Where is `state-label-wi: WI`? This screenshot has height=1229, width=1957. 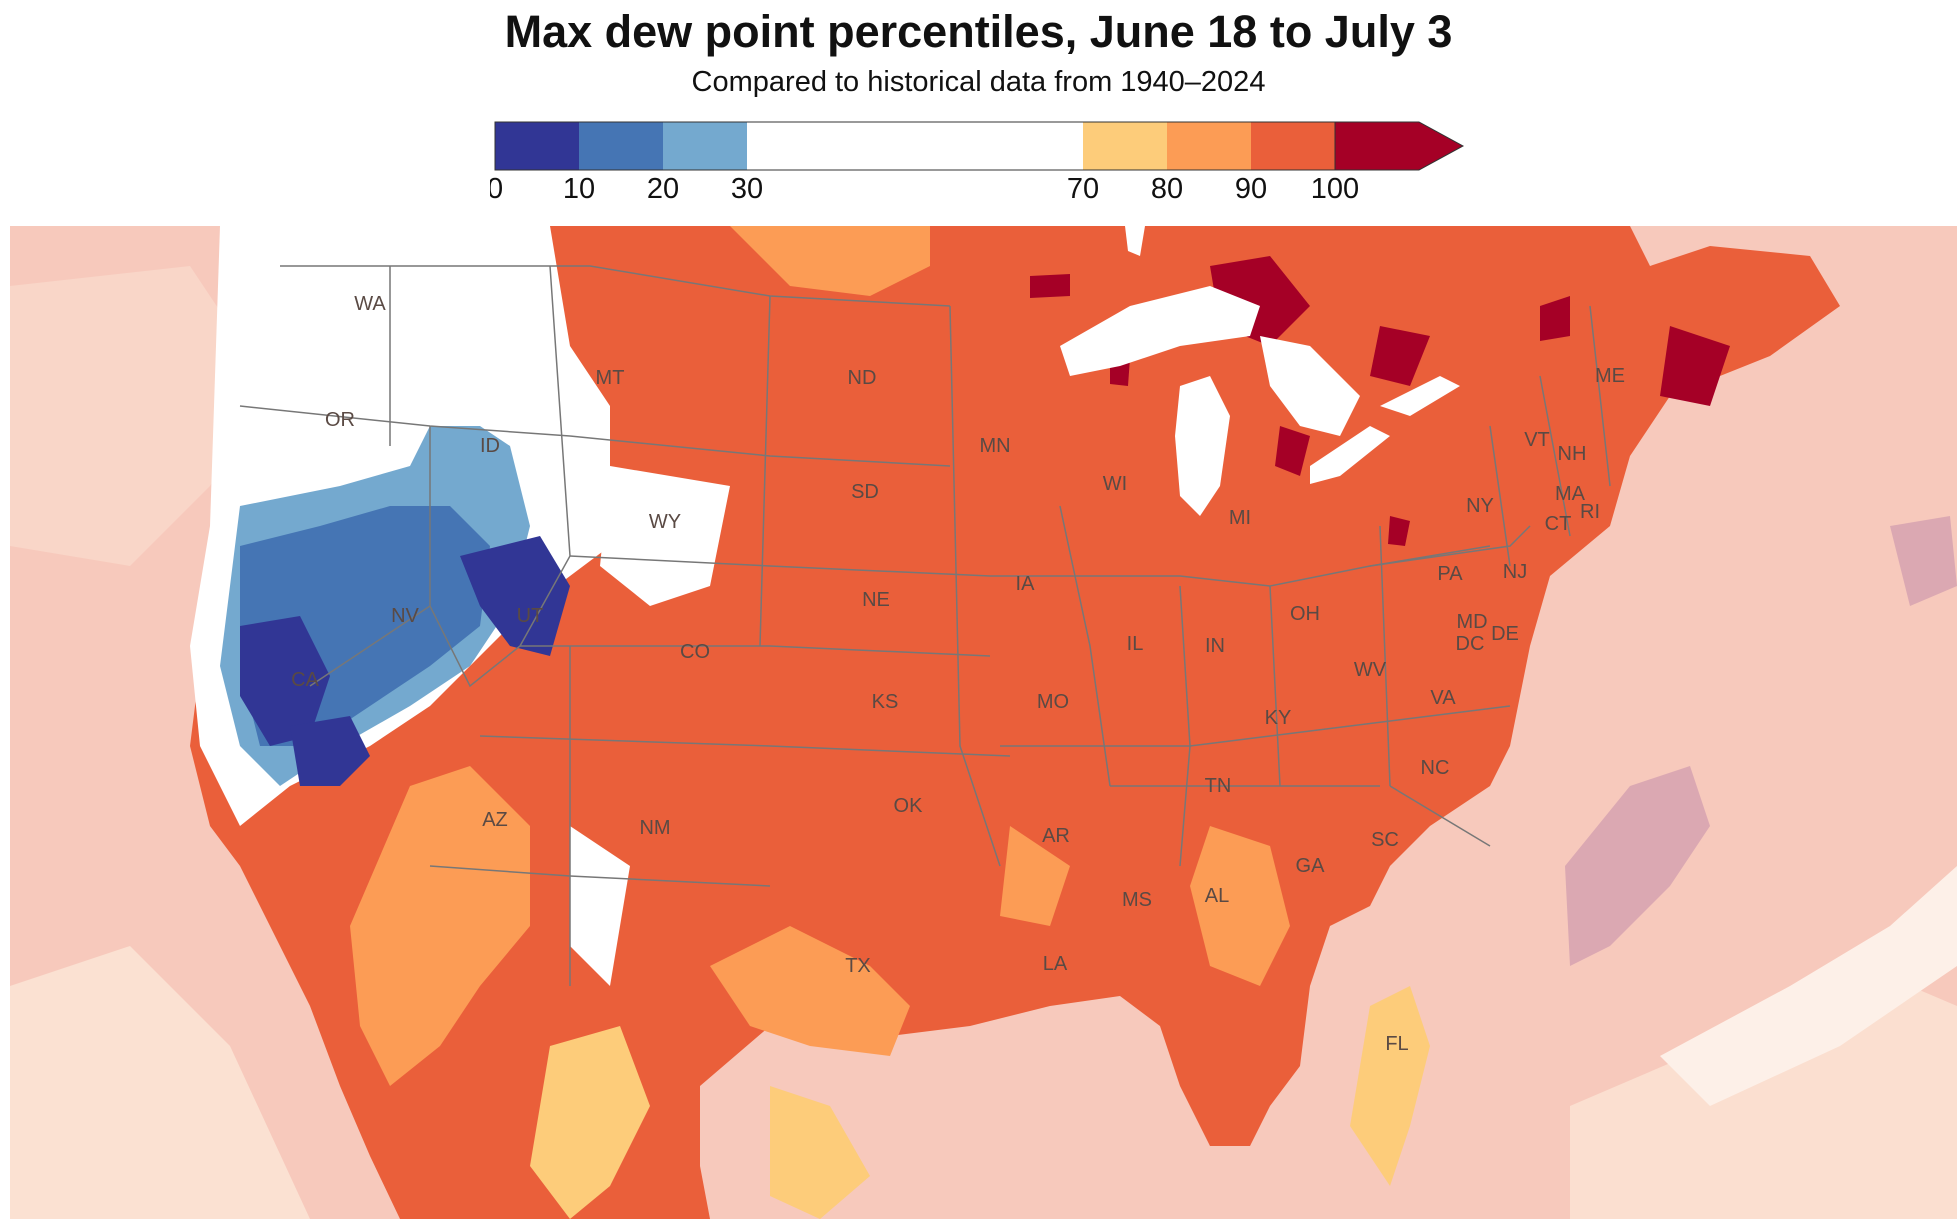
state-label-wi: WI is located at coordinates (1115, 484).